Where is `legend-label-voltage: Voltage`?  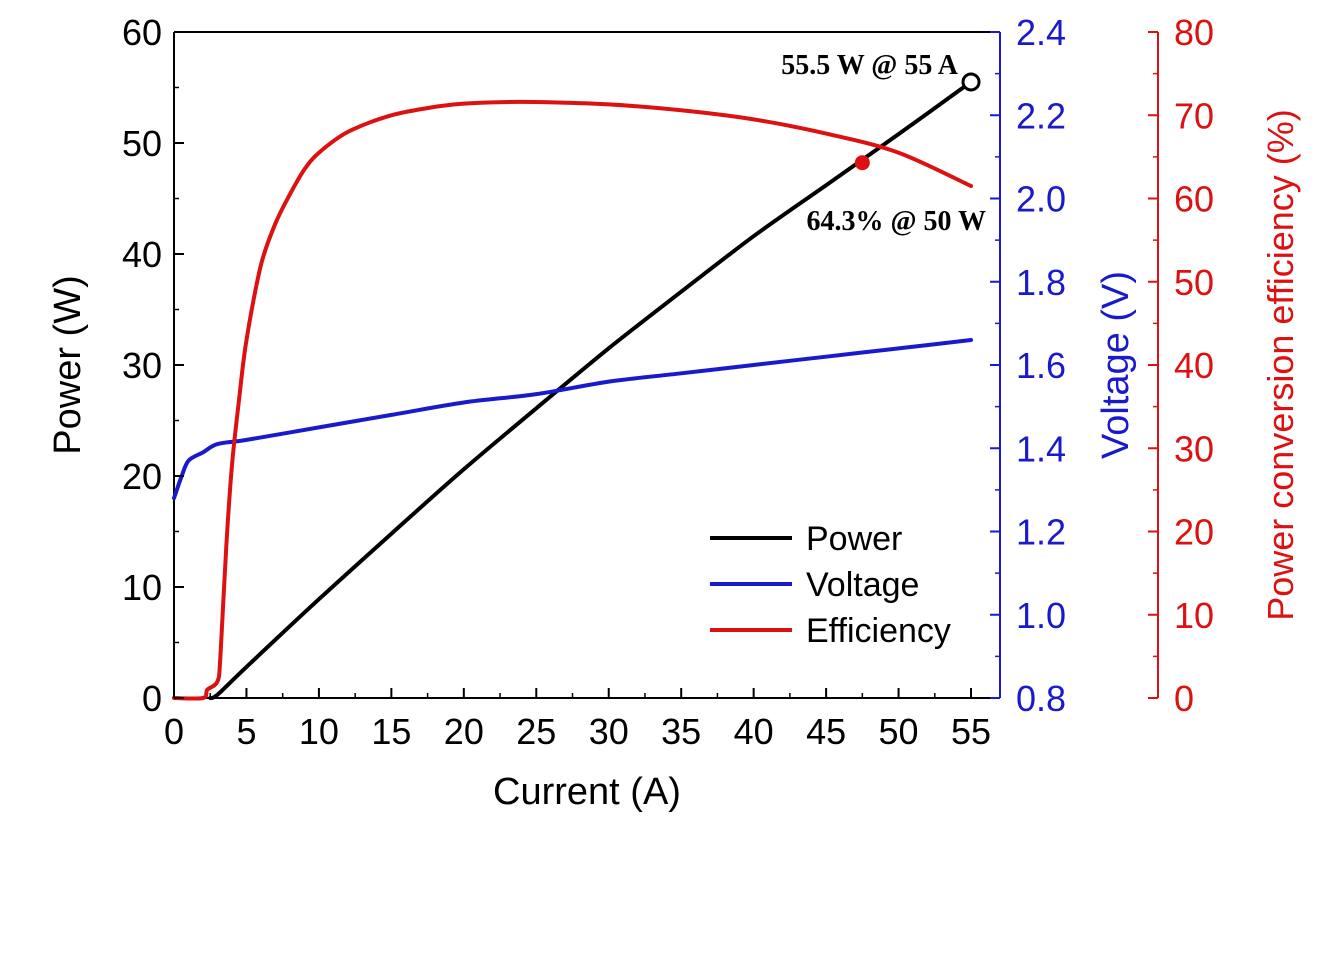
legend-label-voltage: Voltage is located at coordinates (862, 585).